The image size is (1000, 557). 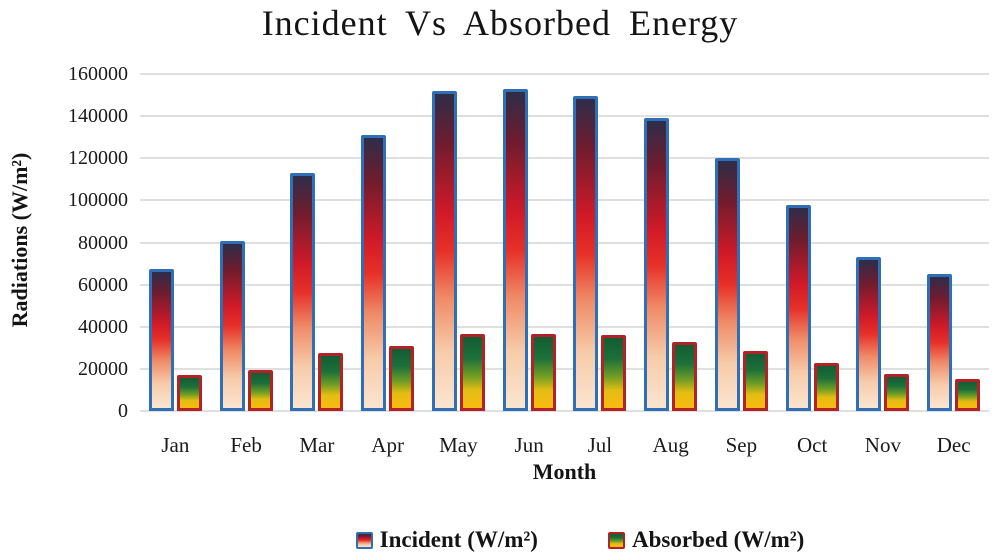 What do you see at coordinates (98, 74) in the screenshot?
I see `y-tick-label: 160000` at bounding box center [98, 74].